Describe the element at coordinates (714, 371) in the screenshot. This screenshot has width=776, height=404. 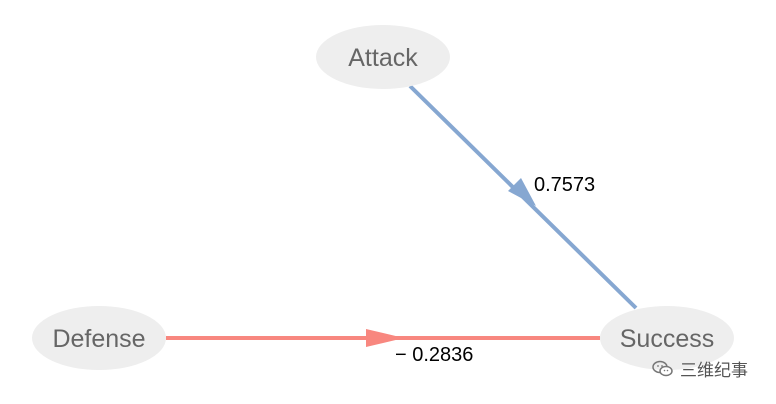
I see `watermark-text: 三维纪事` at that location.